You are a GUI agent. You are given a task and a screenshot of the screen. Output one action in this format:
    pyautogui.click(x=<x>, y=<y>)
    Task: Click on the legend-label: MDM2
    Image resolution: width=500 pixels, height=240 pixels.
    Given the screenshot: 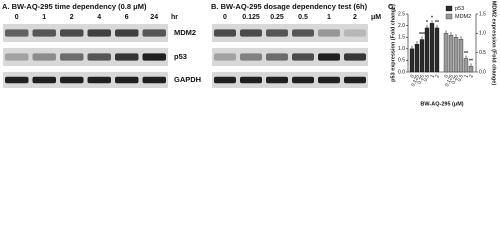 What is the action you would take?
    pyautogui.click(x=463, y=17)
    